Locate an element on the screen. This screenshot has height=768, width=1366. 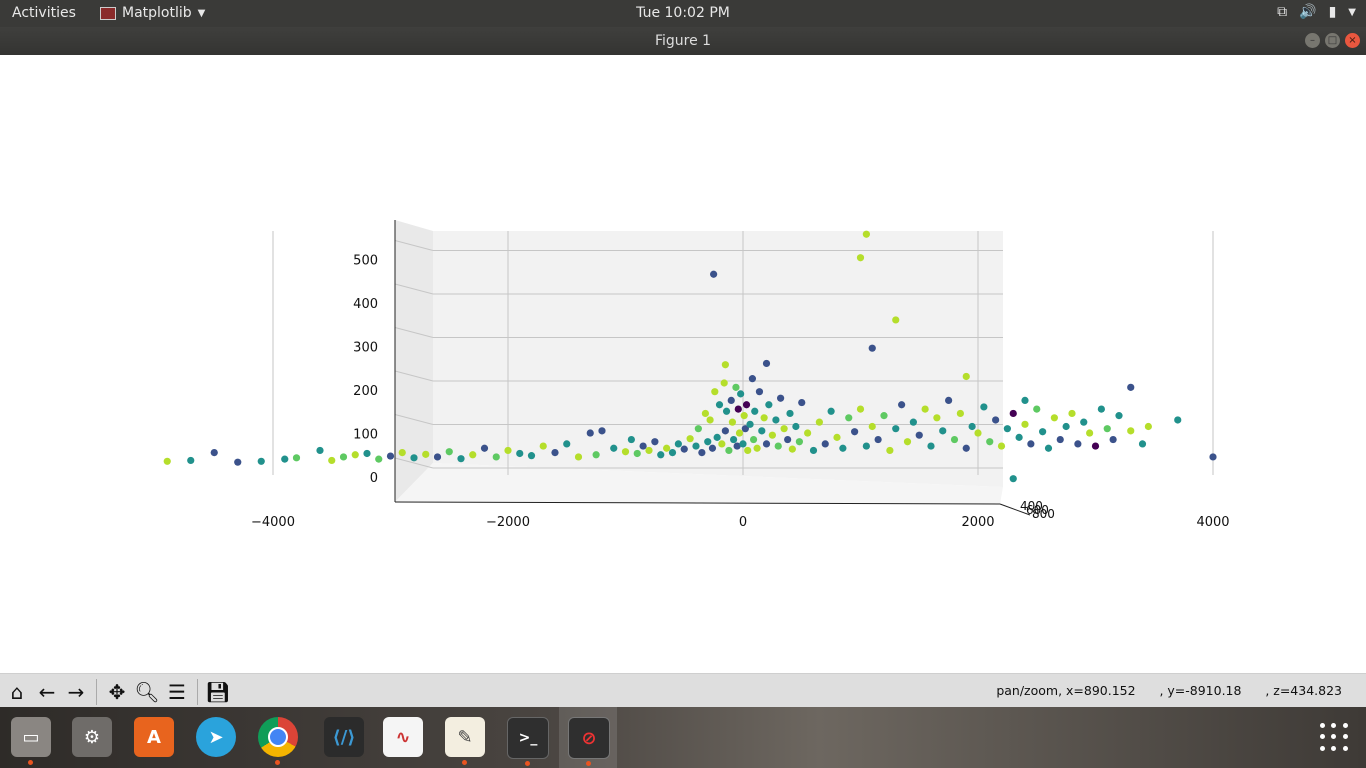
activities-button: Activities is located at coordinates (44, 13).